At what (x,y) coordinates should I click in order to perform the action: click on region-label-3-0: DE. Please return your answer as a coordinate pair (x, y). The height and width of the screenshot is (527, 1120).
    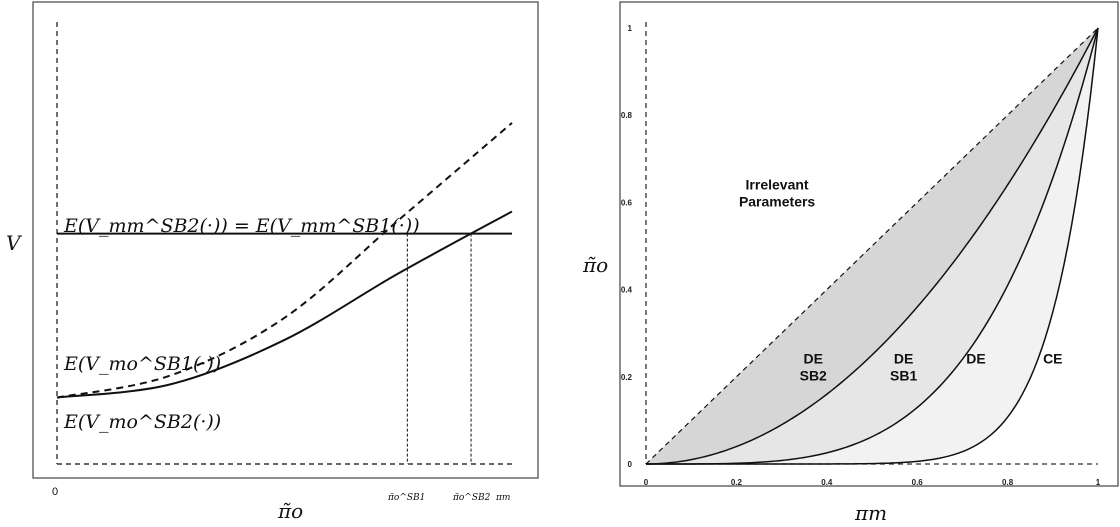
    Looking at the image, I should click on (975, 359).